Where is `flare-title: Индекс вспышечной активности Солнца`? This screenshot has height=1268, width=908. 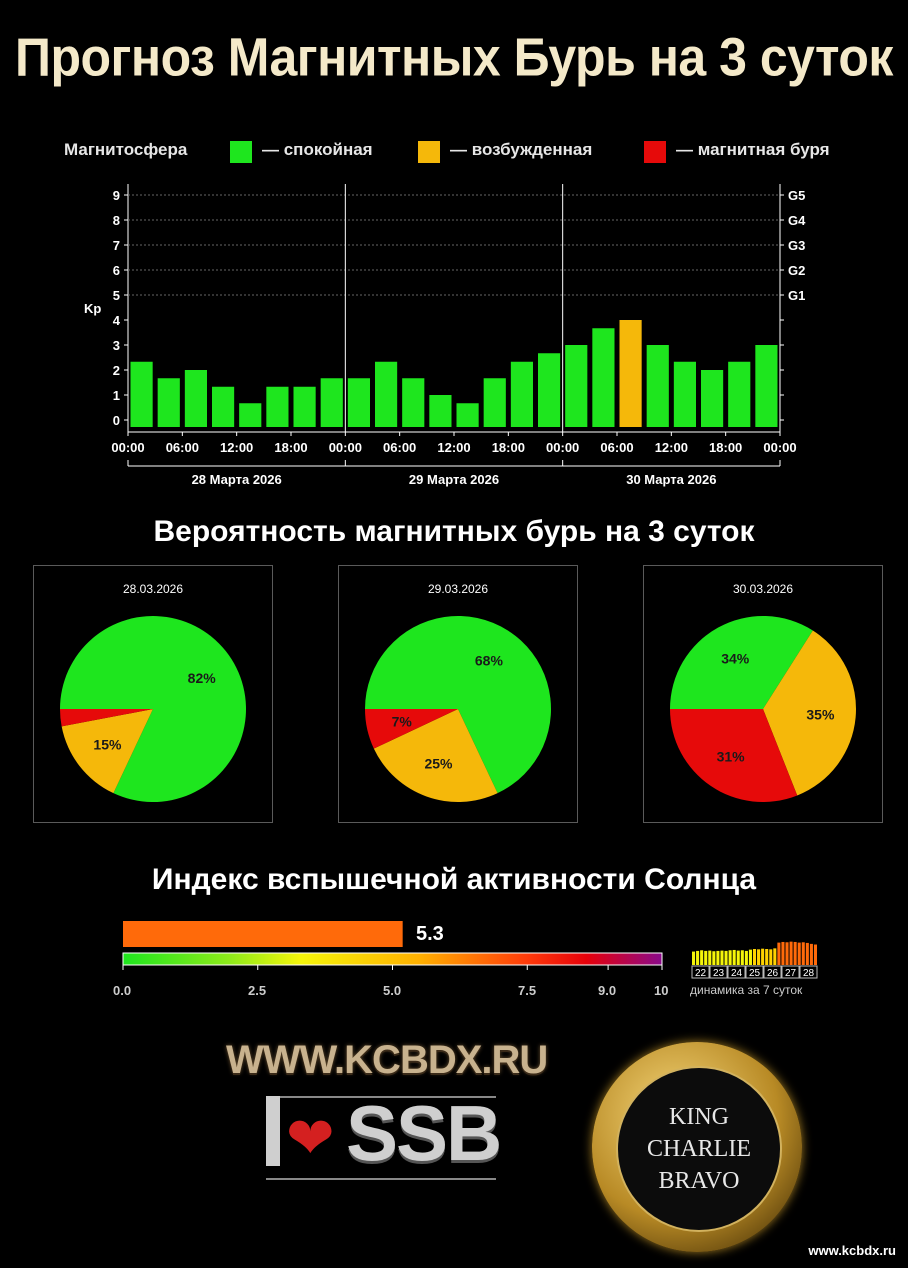
flare-title: Индекс вспышечной активности Солнца is located at coordinates (454, 879).